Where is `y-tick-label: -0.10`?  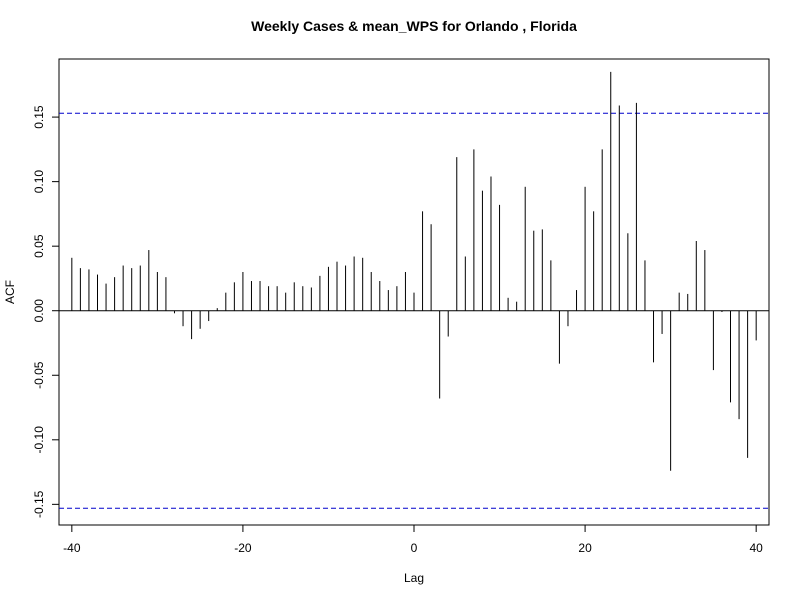
y-tick-label: -0.10 is located at coordinates (39, 440).